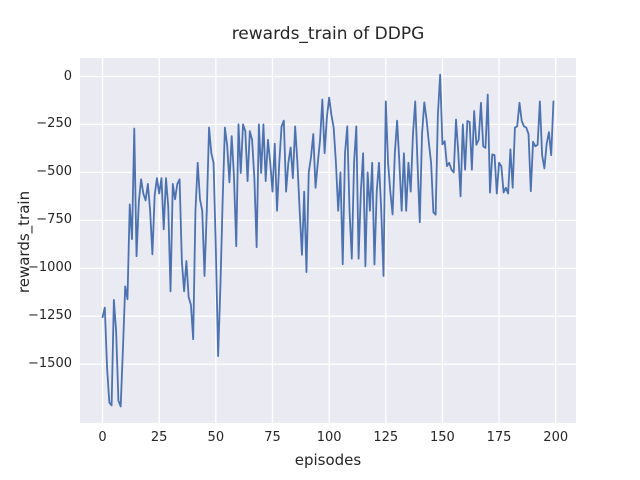  Describe the element at coordinates (54, 220) in the screenshot. I see `y-tick-label: −750` at that location.